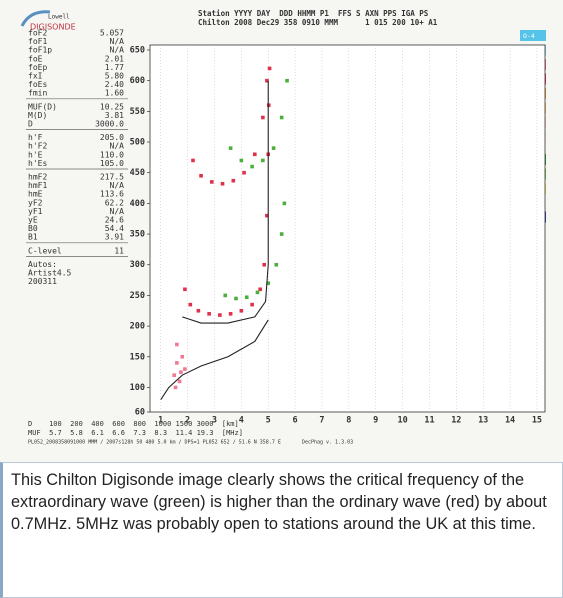 The height and width of the screenshot is (598, 563). I want to click on y-tick-label: 400, so click(137, 204).